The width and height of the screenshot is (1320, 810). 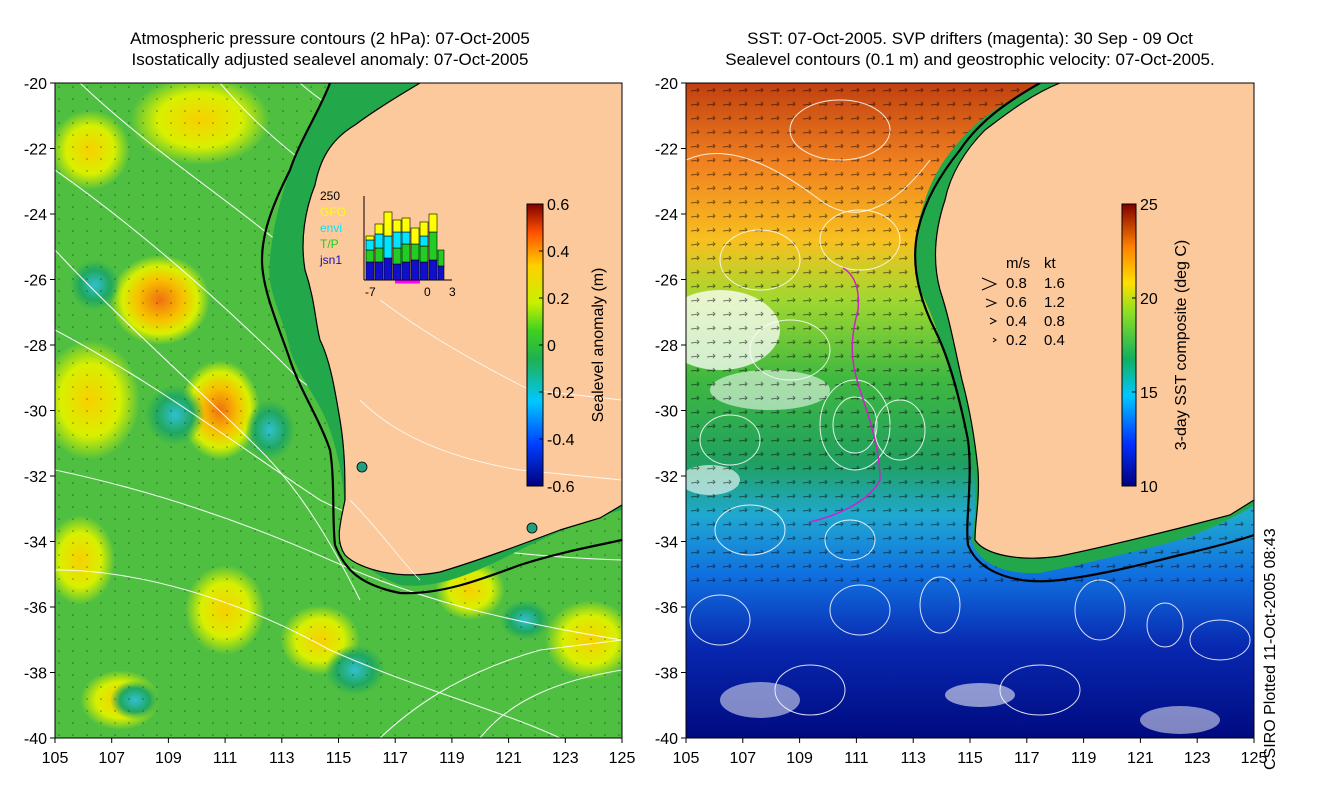 What do you see at coordinates (1054, 340) in the screenshot?
I see `velocity-kt-3: 0.4` at bounding box center [1054, 340].